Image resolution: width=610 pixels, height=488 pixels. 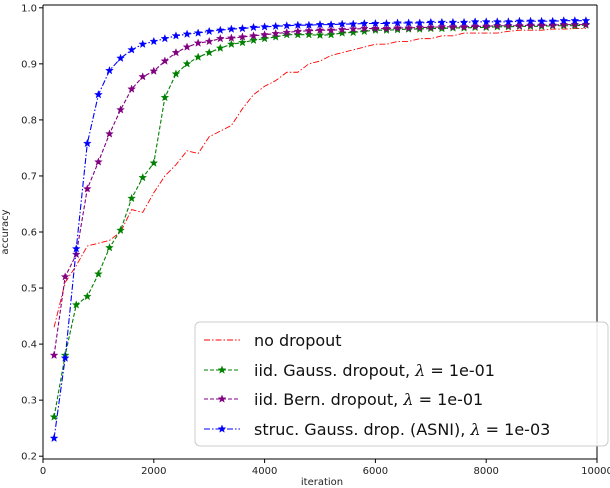 I want to click on legend-item-2: iid. Bern. dropout, λ = 1e-01, so click(x=343, y=399).